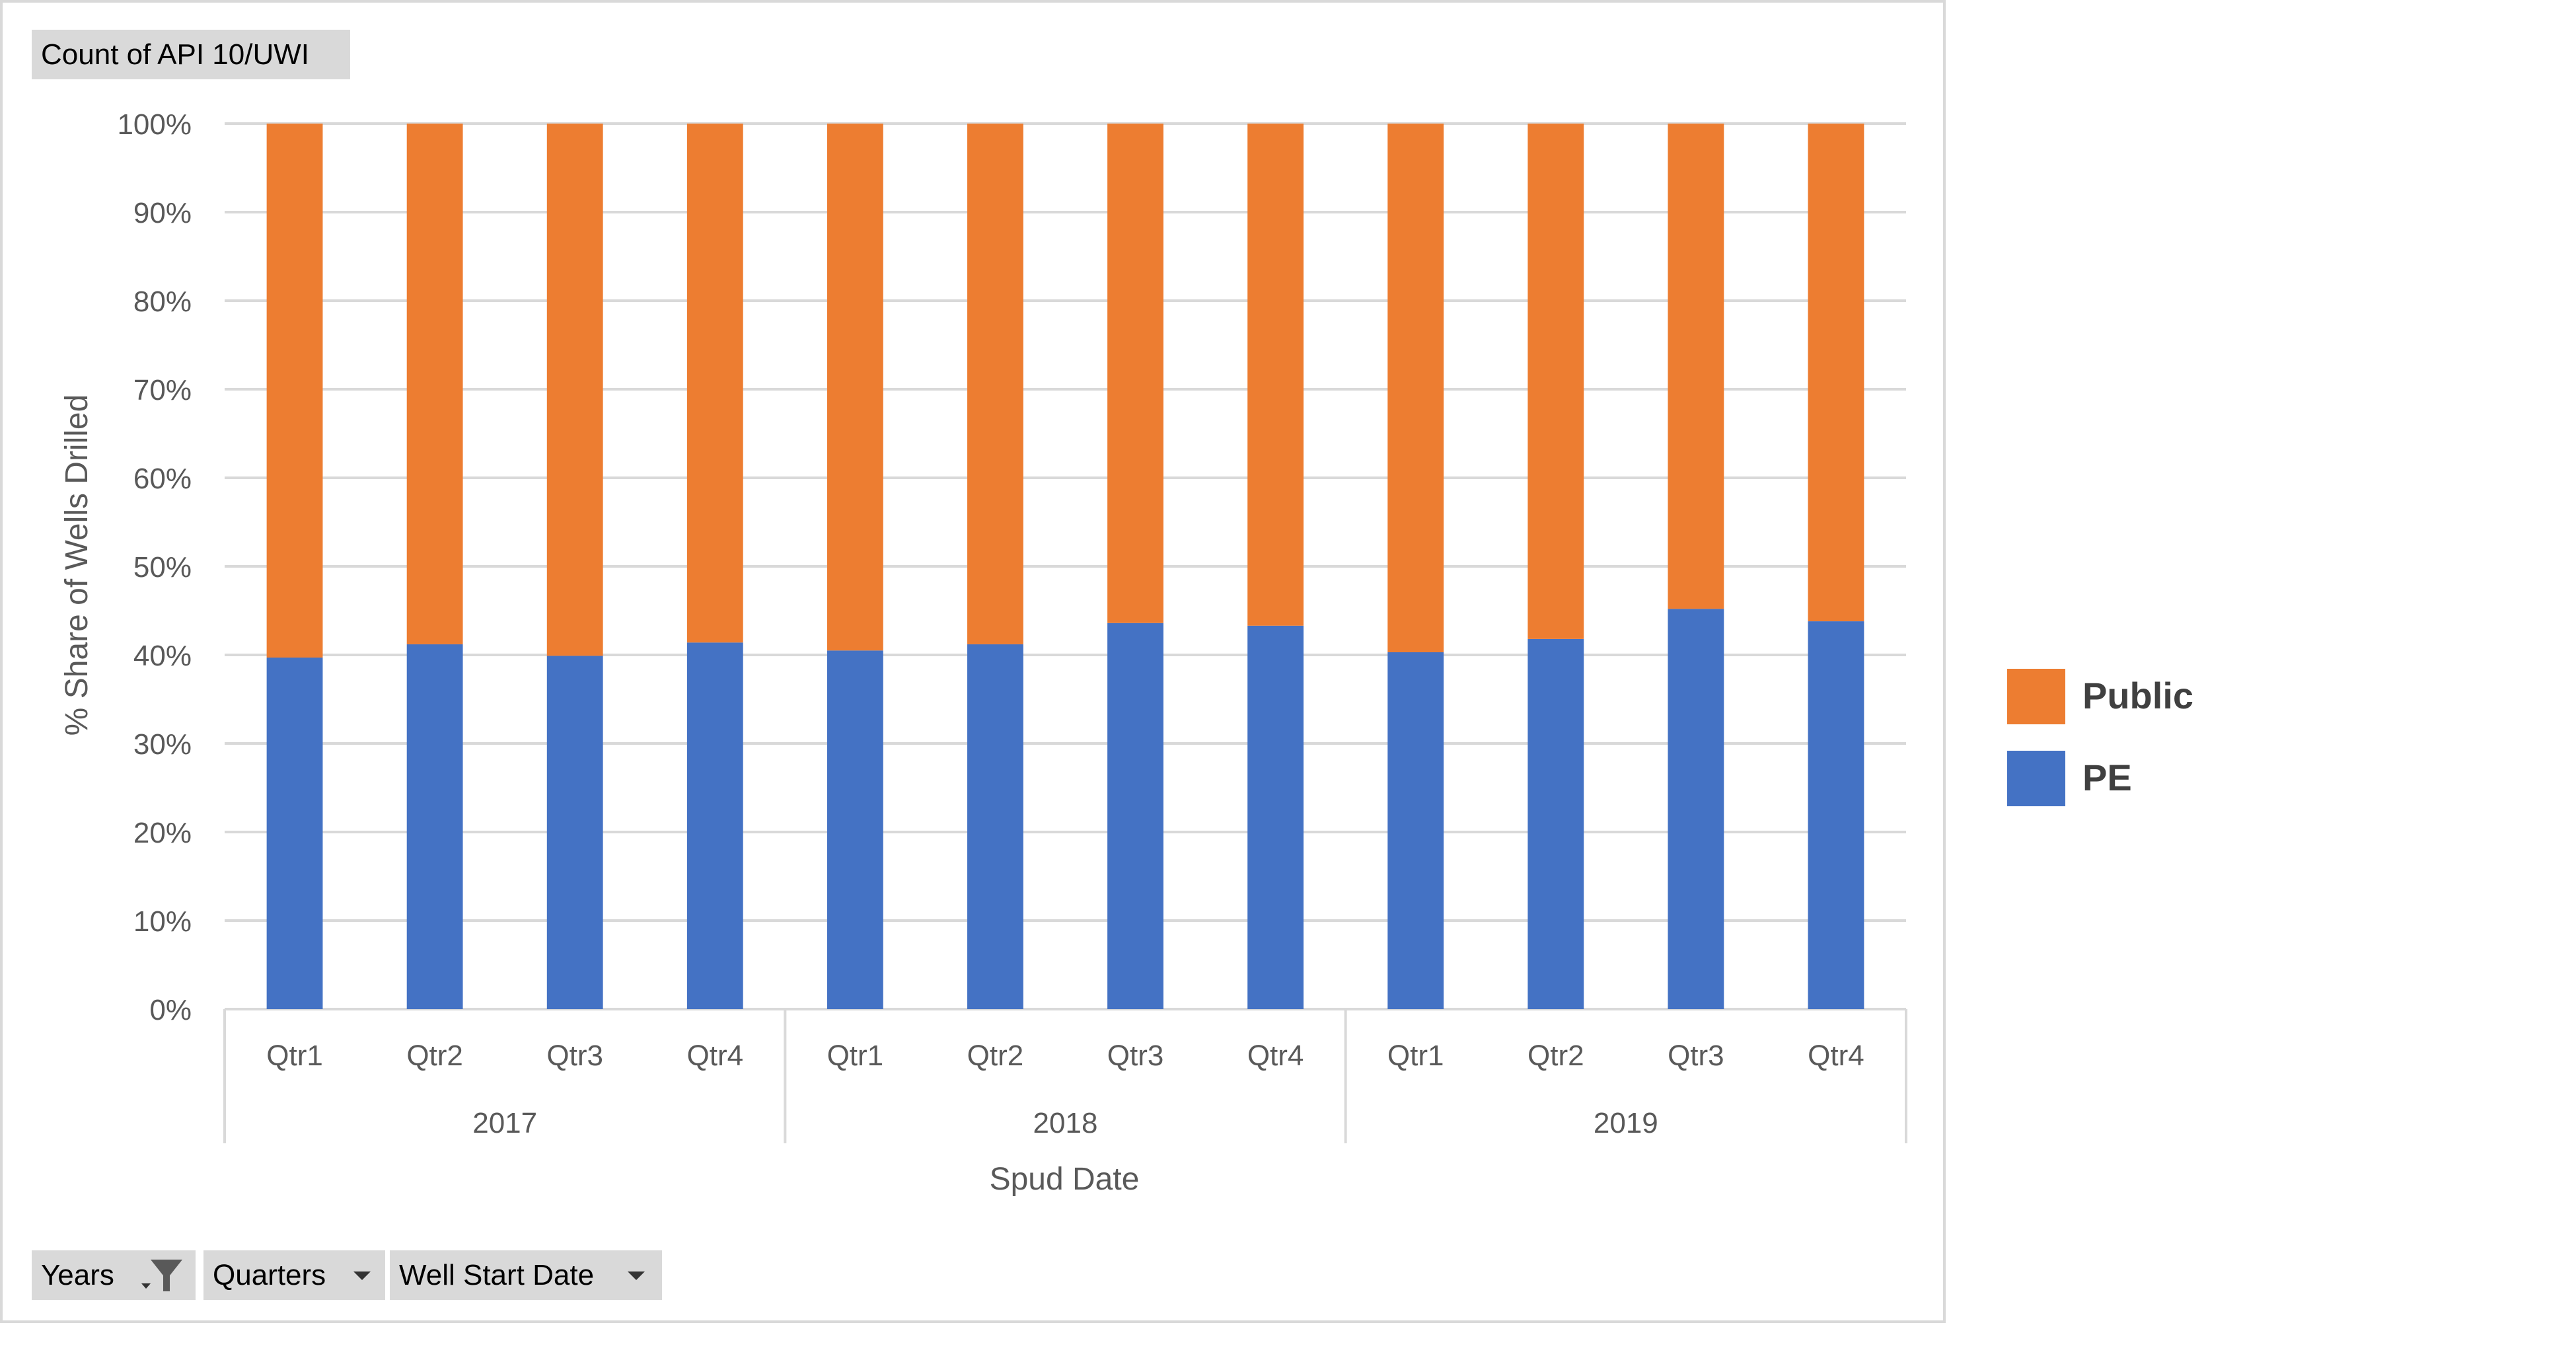 The width and height of the screenshot is (2576, 1366). Describe the element at coordinates (161, 1275) in the screenshot. I see `filter-icon` at that location.